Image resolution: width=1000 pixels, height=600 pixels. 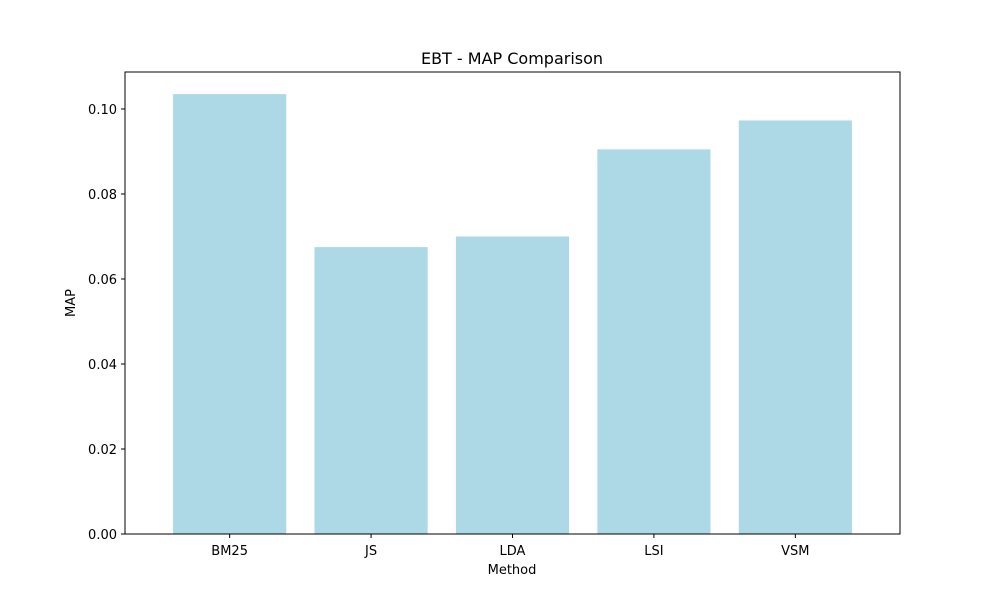 I want to click on y-tick-label: 0.06, so click(x=102, y=280).